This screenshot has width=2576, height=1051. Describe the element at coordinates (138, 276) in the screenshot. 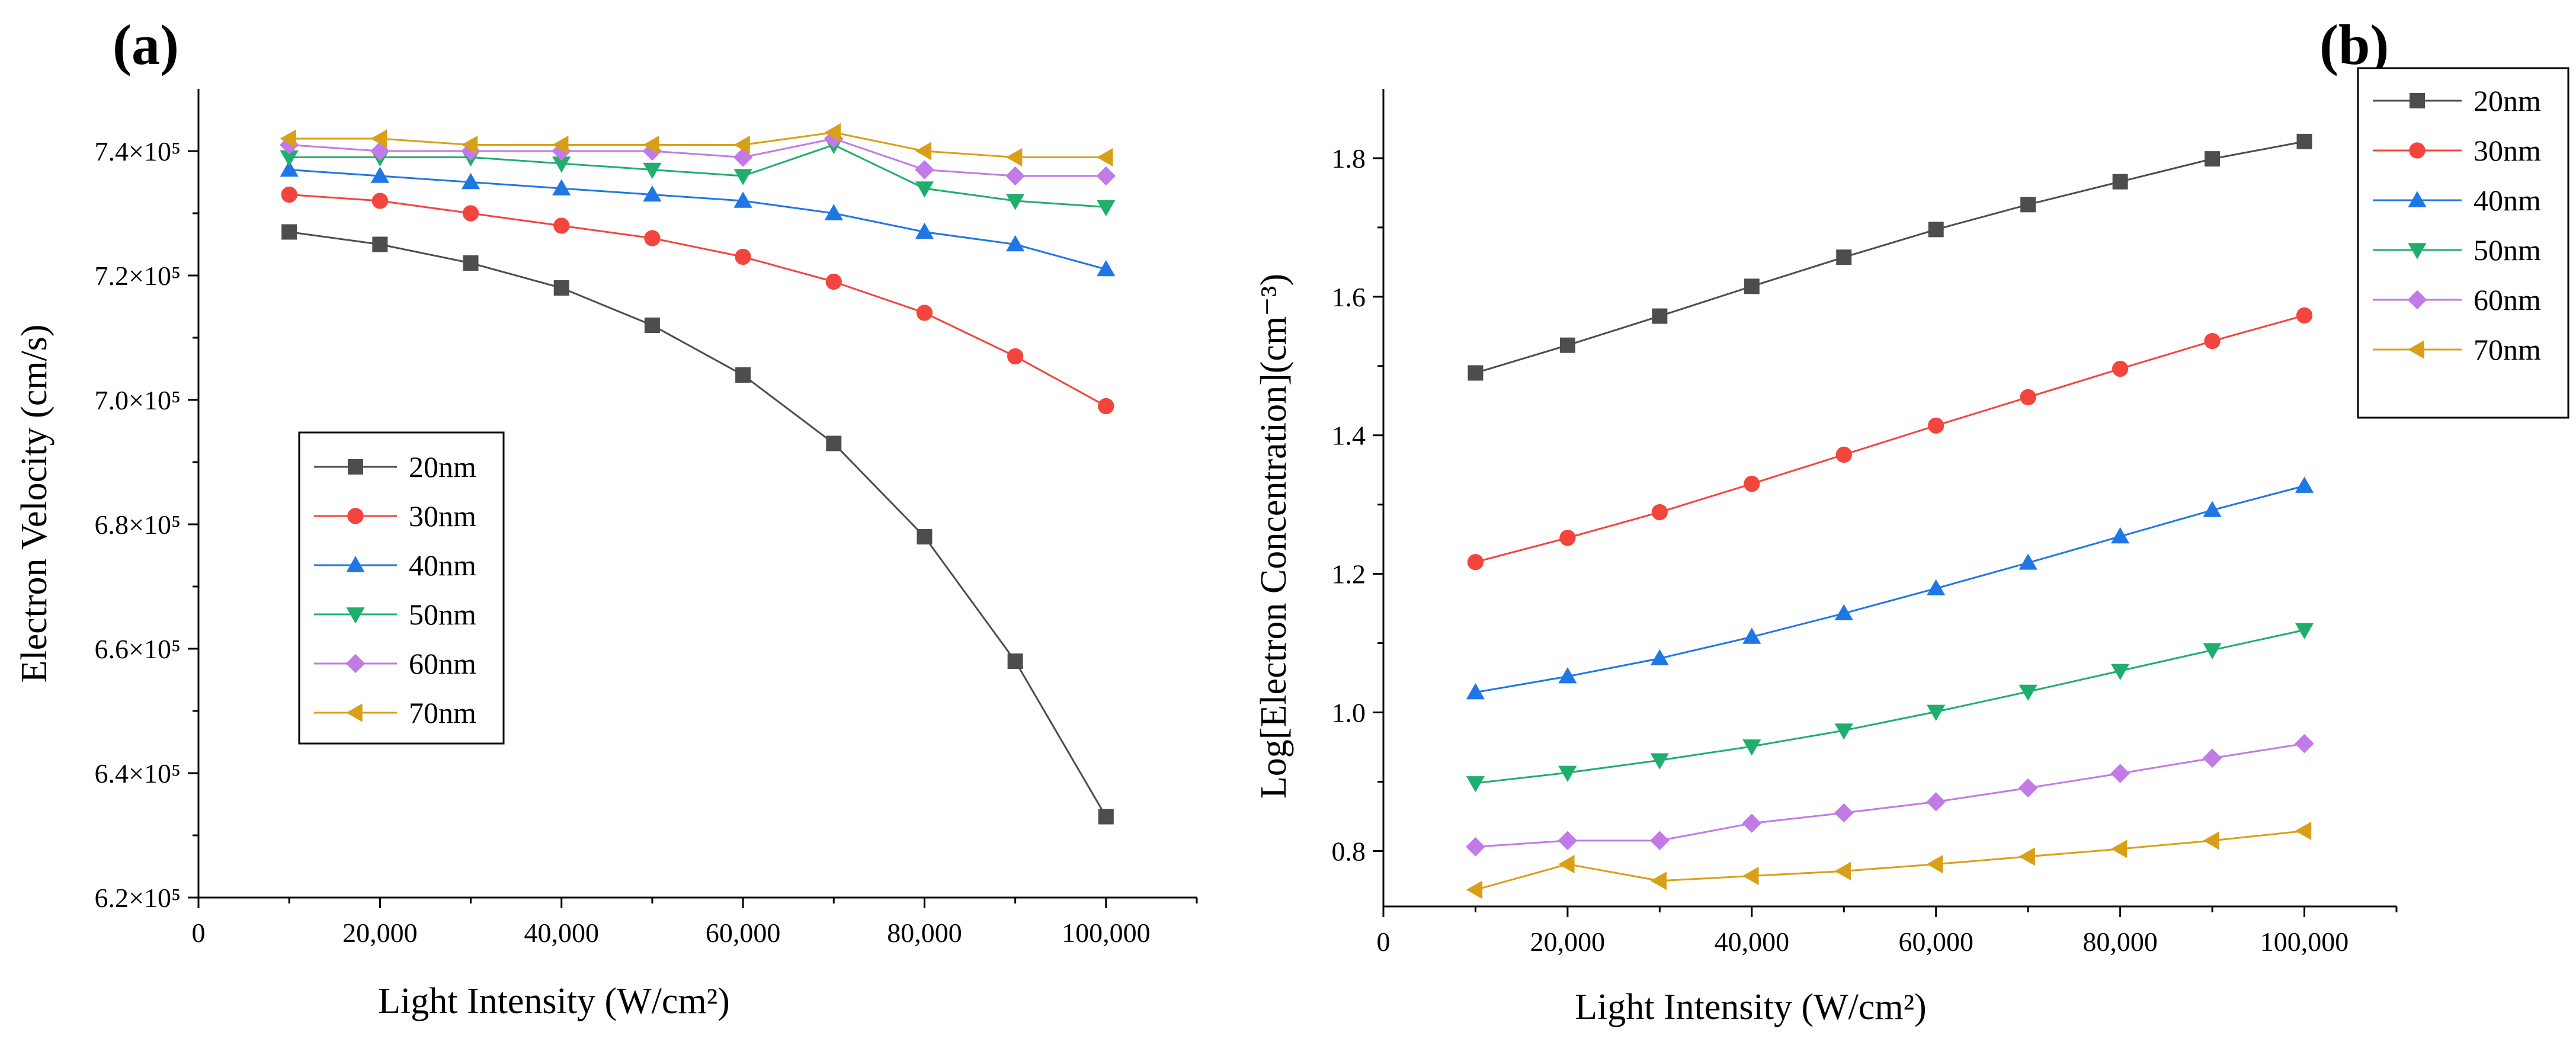

I see `y-tick-label: 7.2×10⁵` at that location.